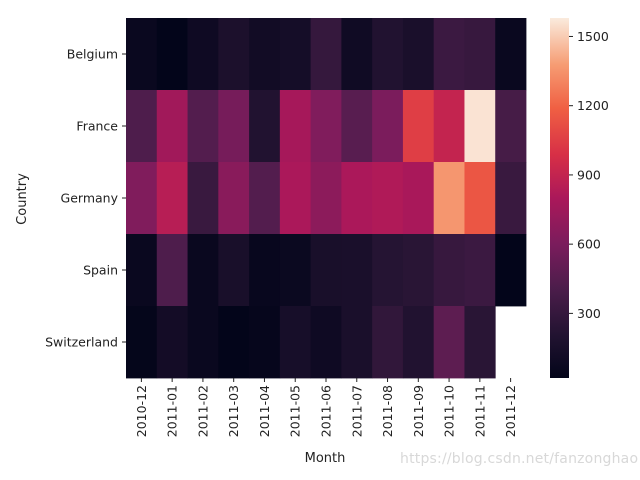  What do you see at coordinates (559, 198) in the screenshot?
I see `colorbar` at bounding box center [559, 198].